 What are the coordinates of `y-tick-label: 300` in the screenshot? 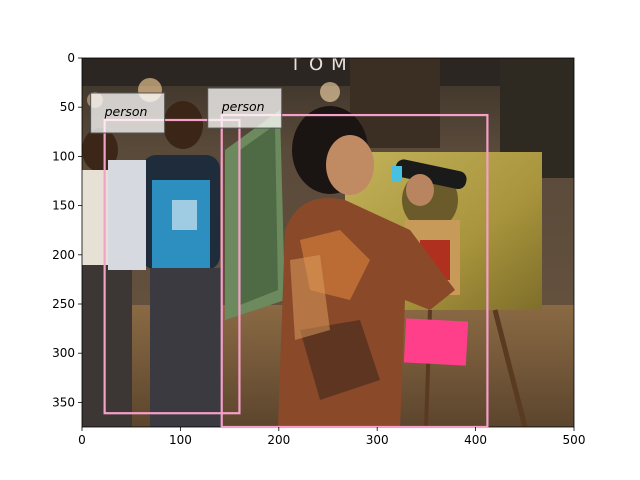 It's located at (63, 353).